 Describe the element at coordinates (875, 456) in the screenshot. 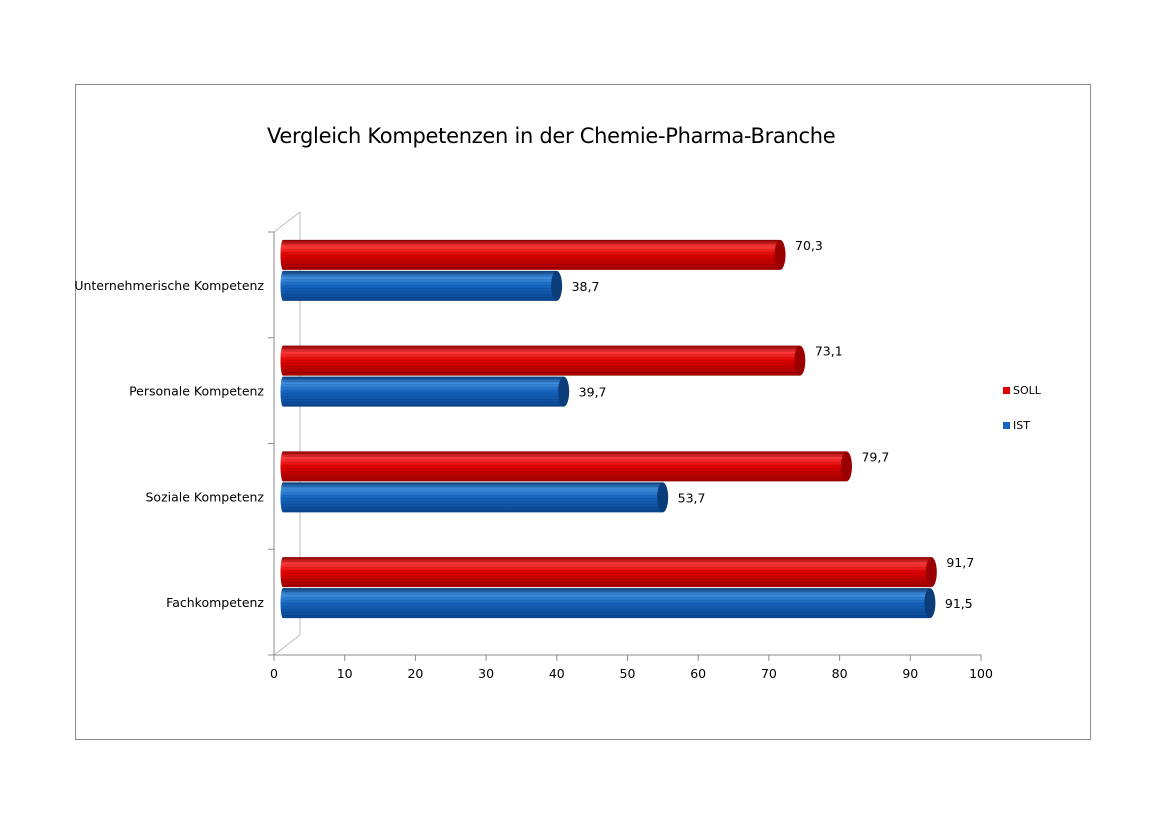

I see `data-label: 79,7` at that location.